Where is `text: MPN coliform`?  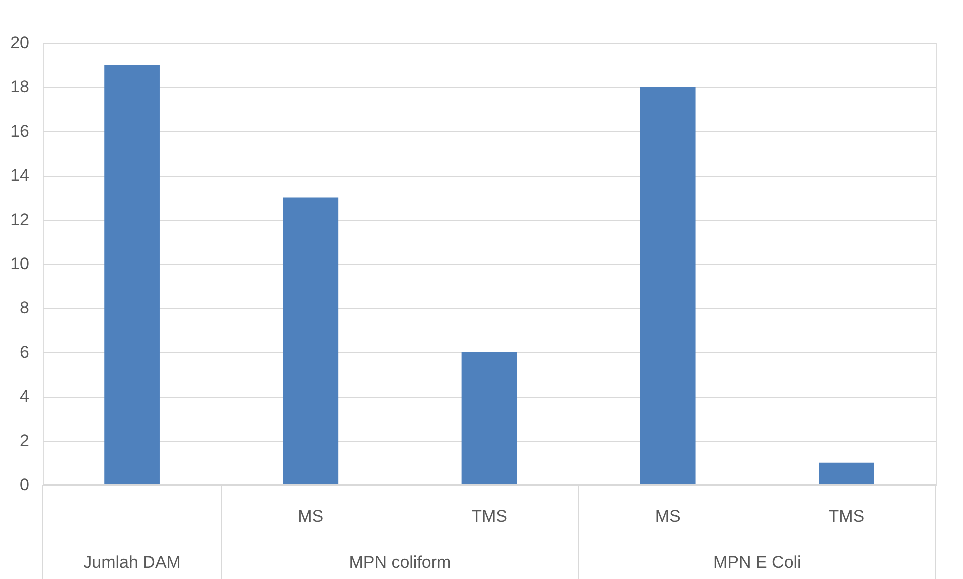 text: MPN coliform is located at coordinates (400, 562).